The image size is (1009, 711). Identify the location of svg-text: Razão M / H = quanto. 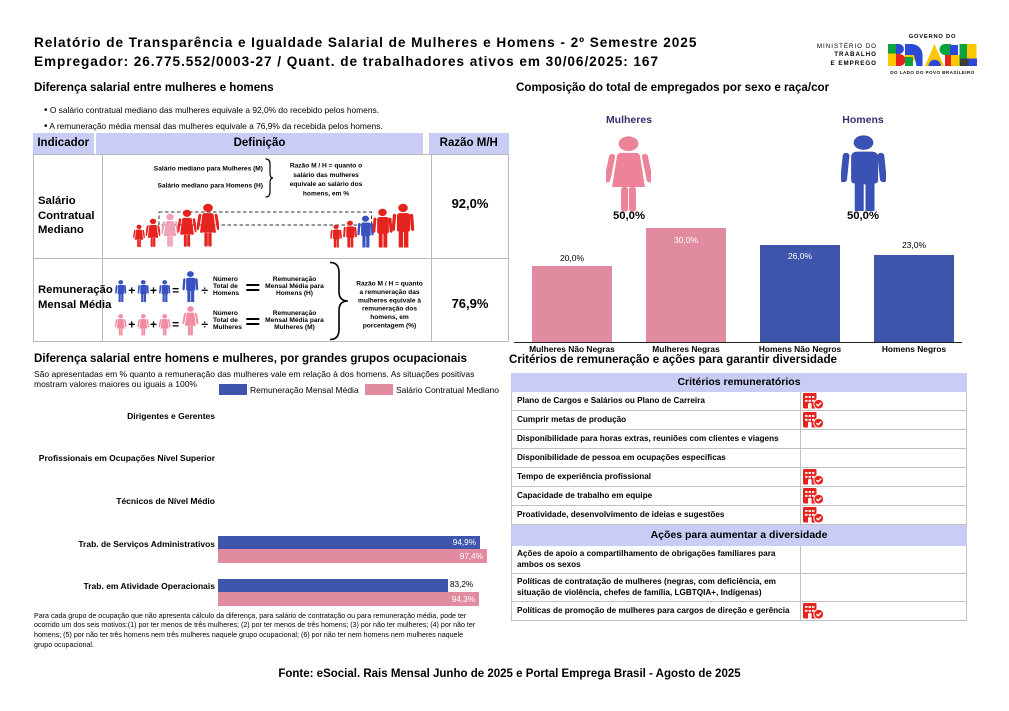
(389, 284).